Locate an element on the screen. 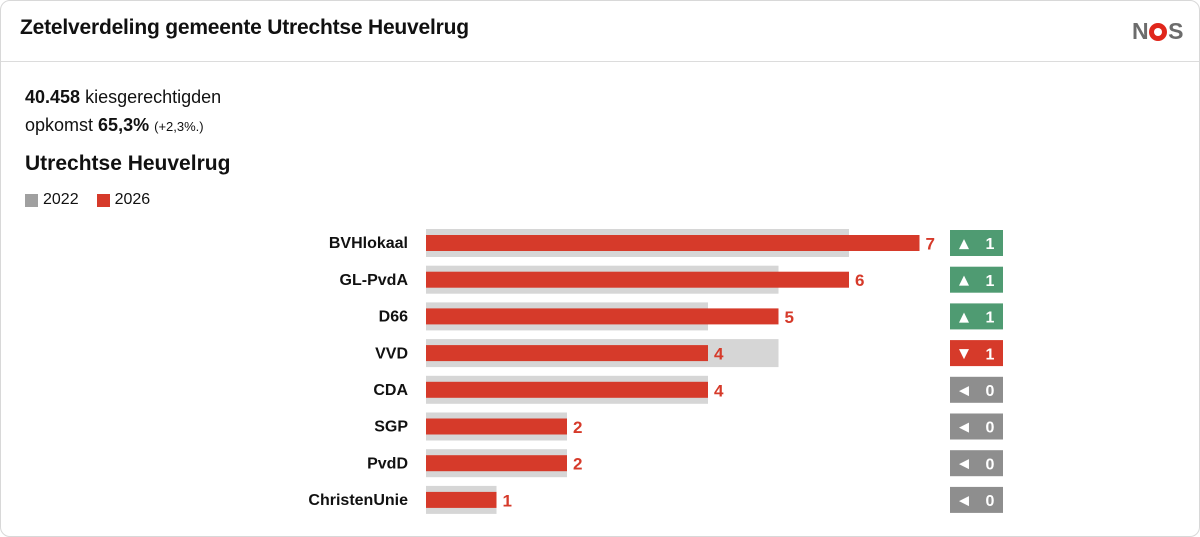 This screenshot has width=1200, height=537. bar-value-label: 1 is located at coordinates (507, 500).